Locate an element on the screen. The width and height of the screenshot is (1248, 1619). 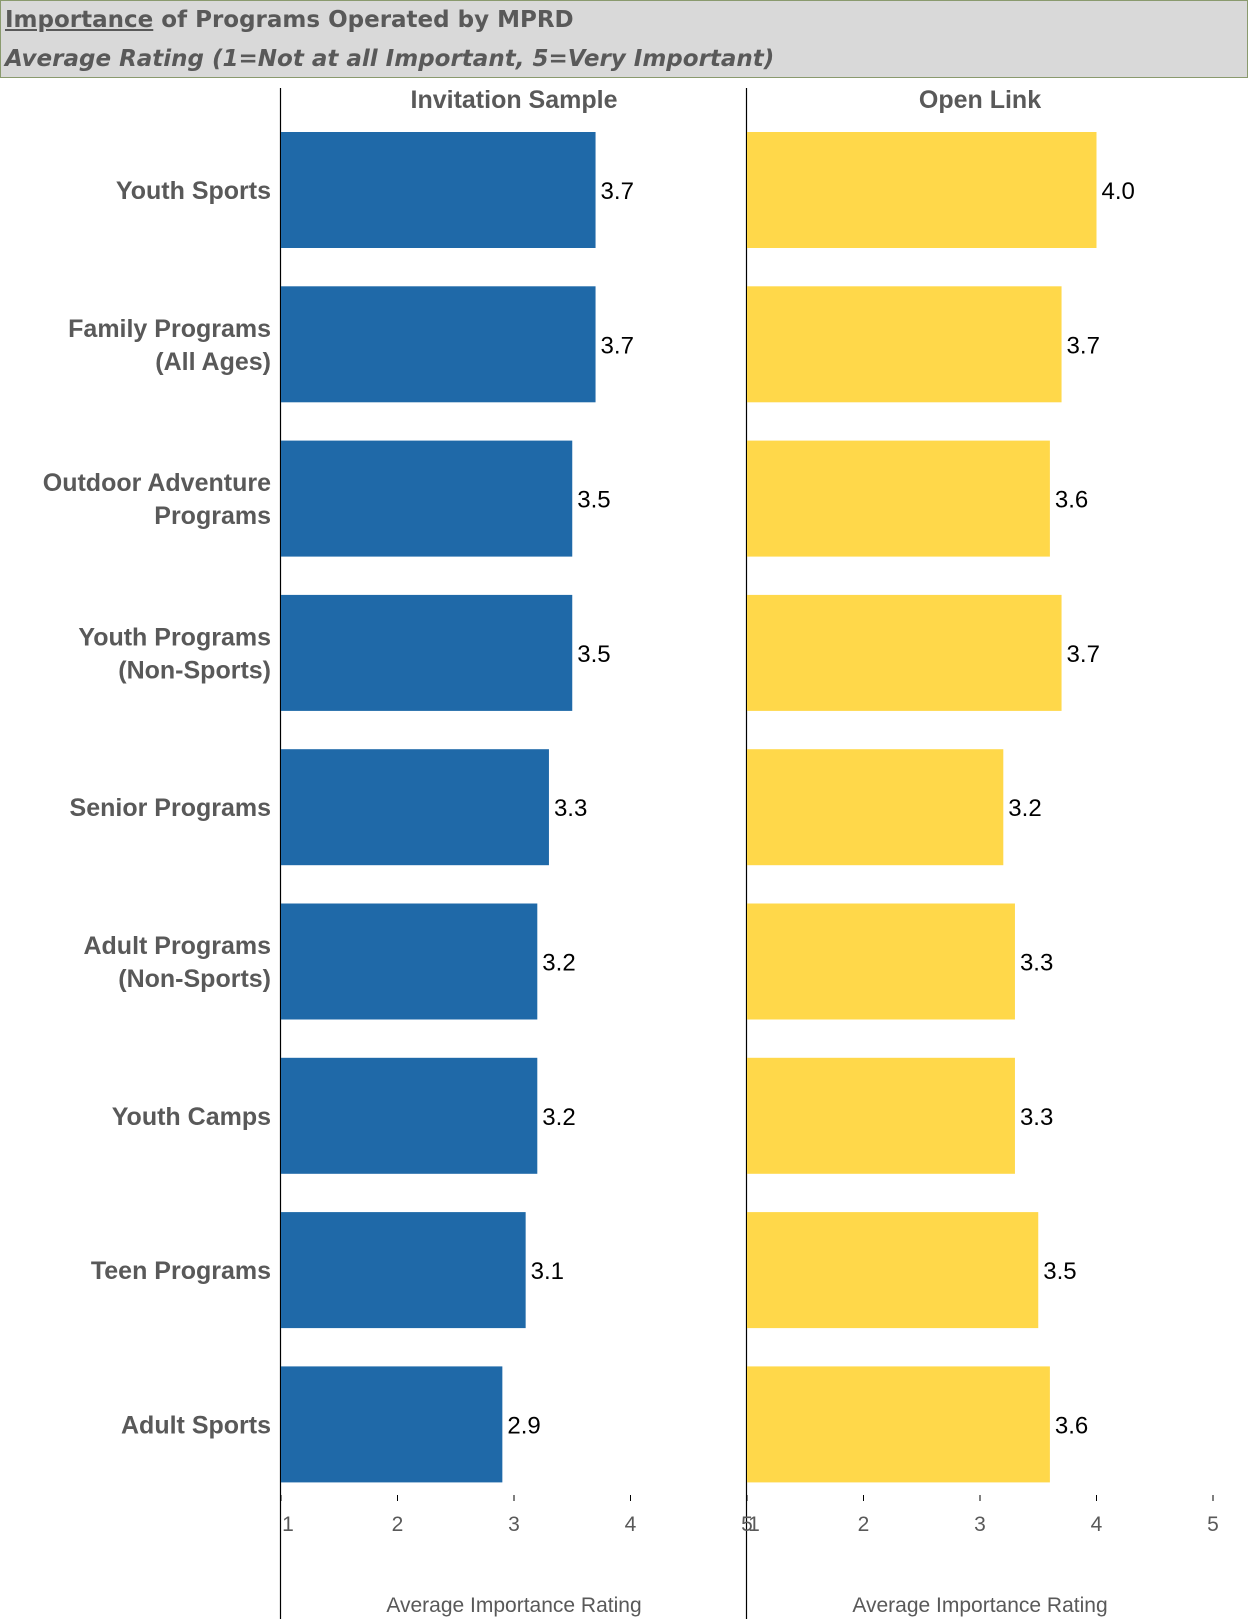
category-label: Adult Programs (Non-Sports) is located at coordinates (177, 962).